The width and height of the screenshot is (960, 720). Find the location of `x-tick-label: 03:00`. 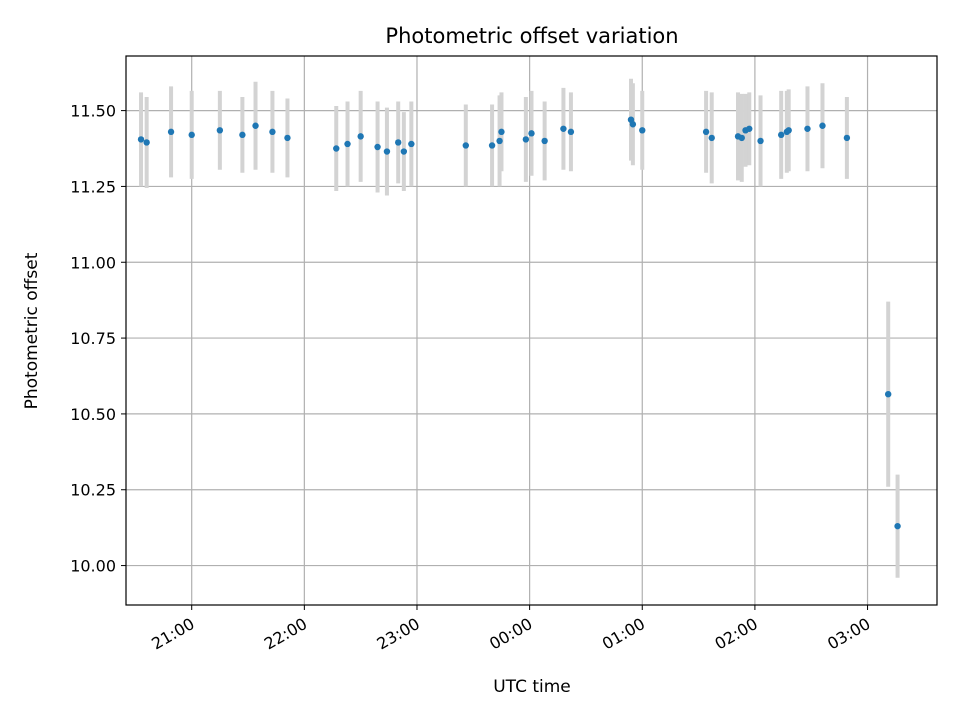

x-tick-label: 03:00 is located at coordinates (848, 634).